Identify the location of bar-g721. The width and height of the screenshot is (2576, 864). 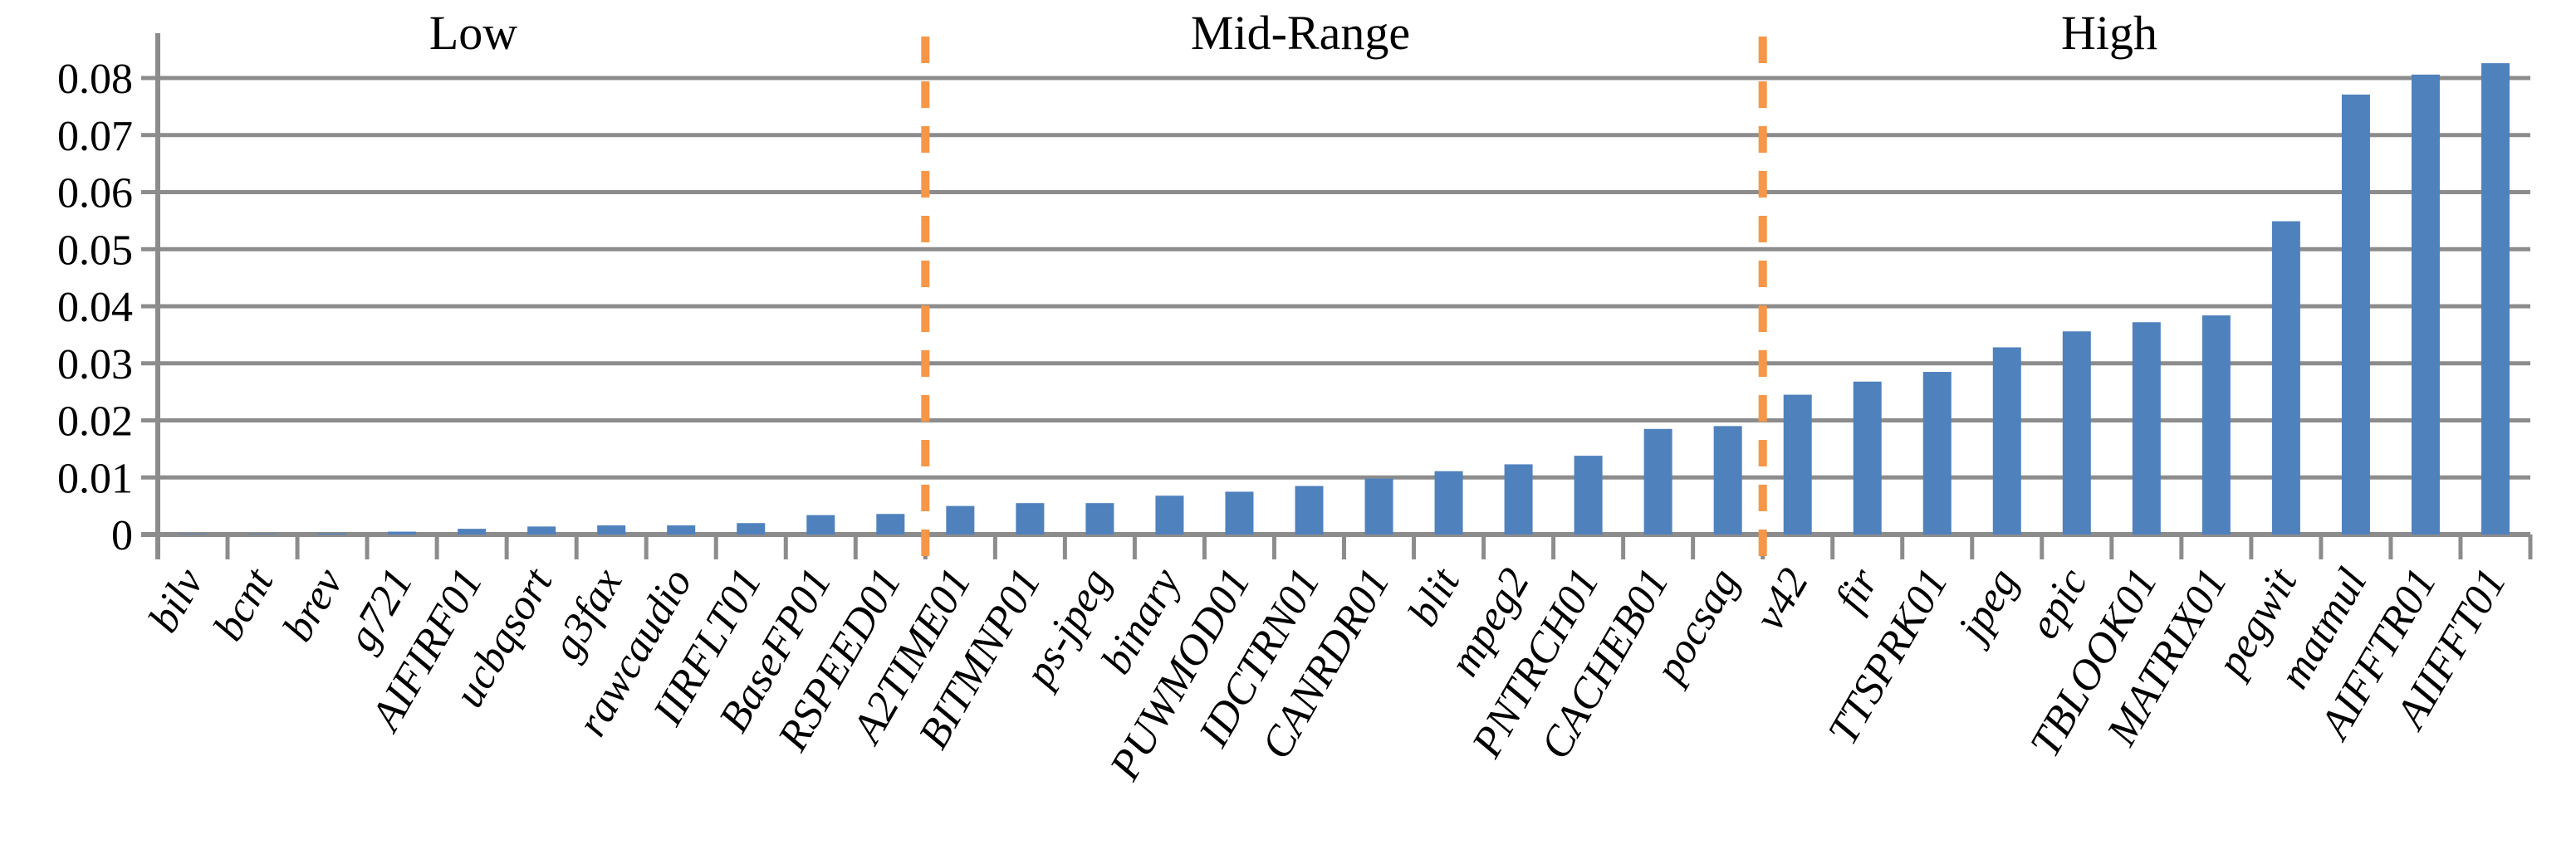
(402, 533).